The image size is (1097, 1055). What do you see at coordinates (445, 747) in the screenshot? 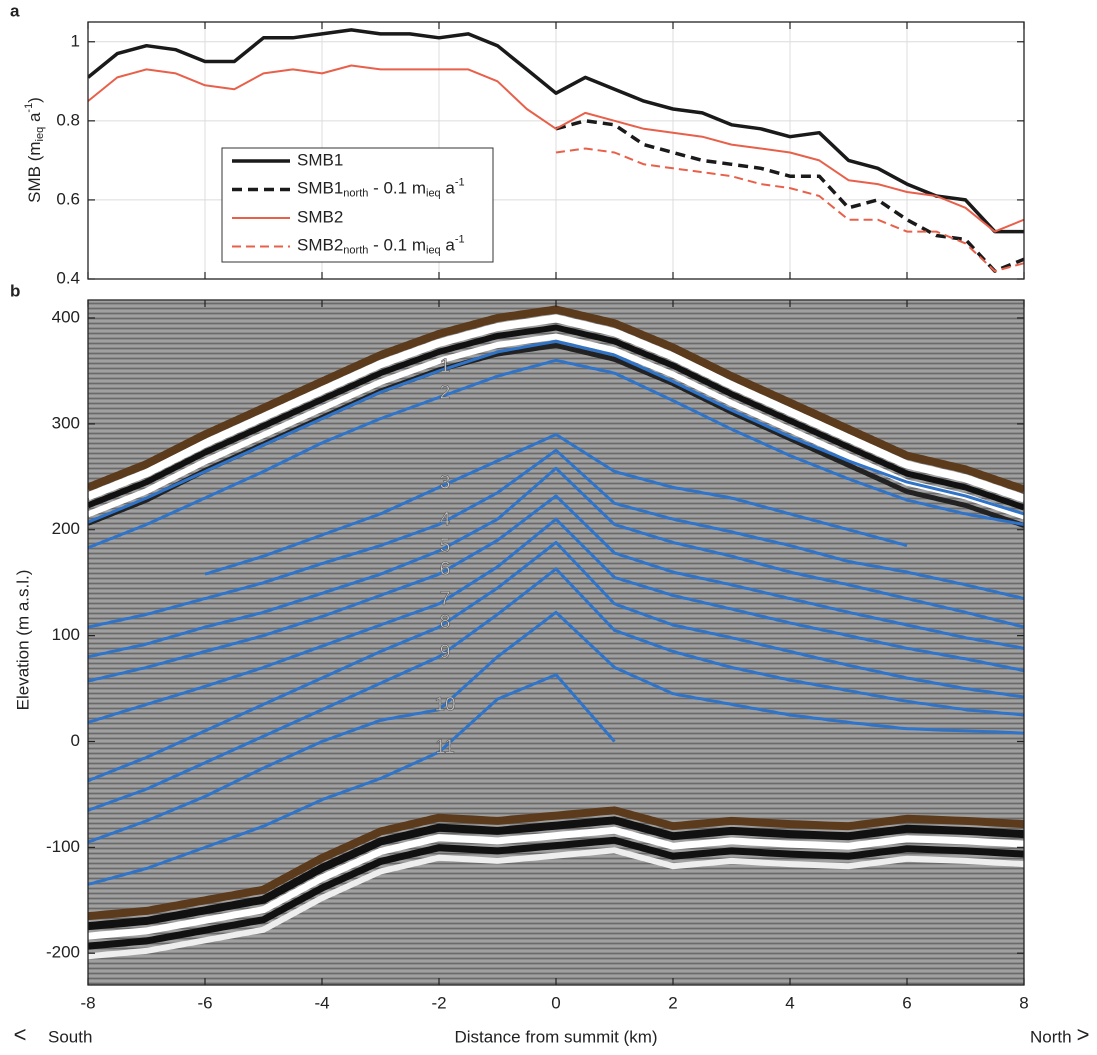
I see `layer-label: 11` at bounding box center [445, 747].